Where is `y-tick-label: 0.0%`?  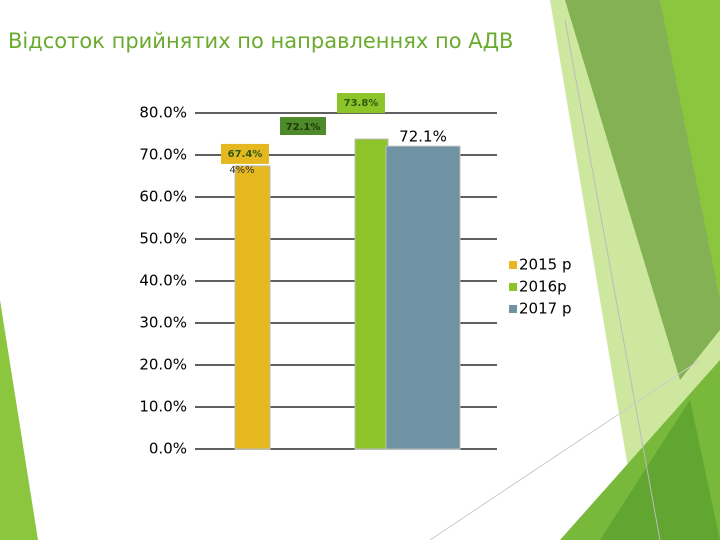 y-tick-label: 0.0% is located at coordinates (168, 449).